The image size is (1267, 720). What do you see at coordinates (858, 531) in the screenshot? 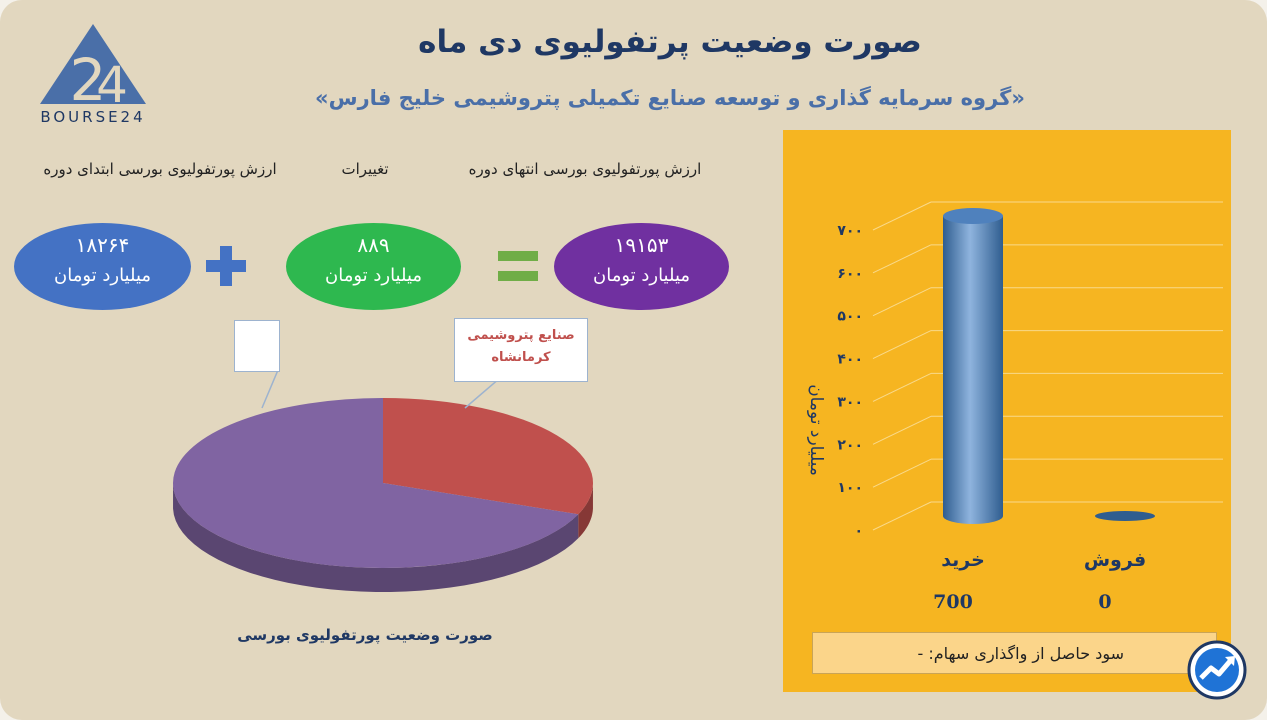
I see `y-tick-label: ۰` at bounding box center [858, 531].